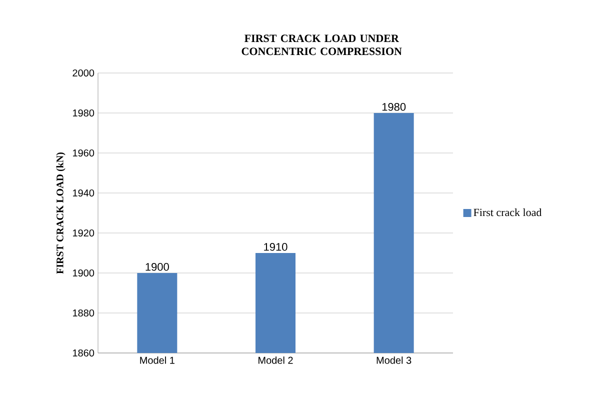 The height and width of the screenshot is (404, 614). What do you see at coordinates (276, 247) in the screenshot?
I see `data-label: 1910` at bounding box center [276, 247].